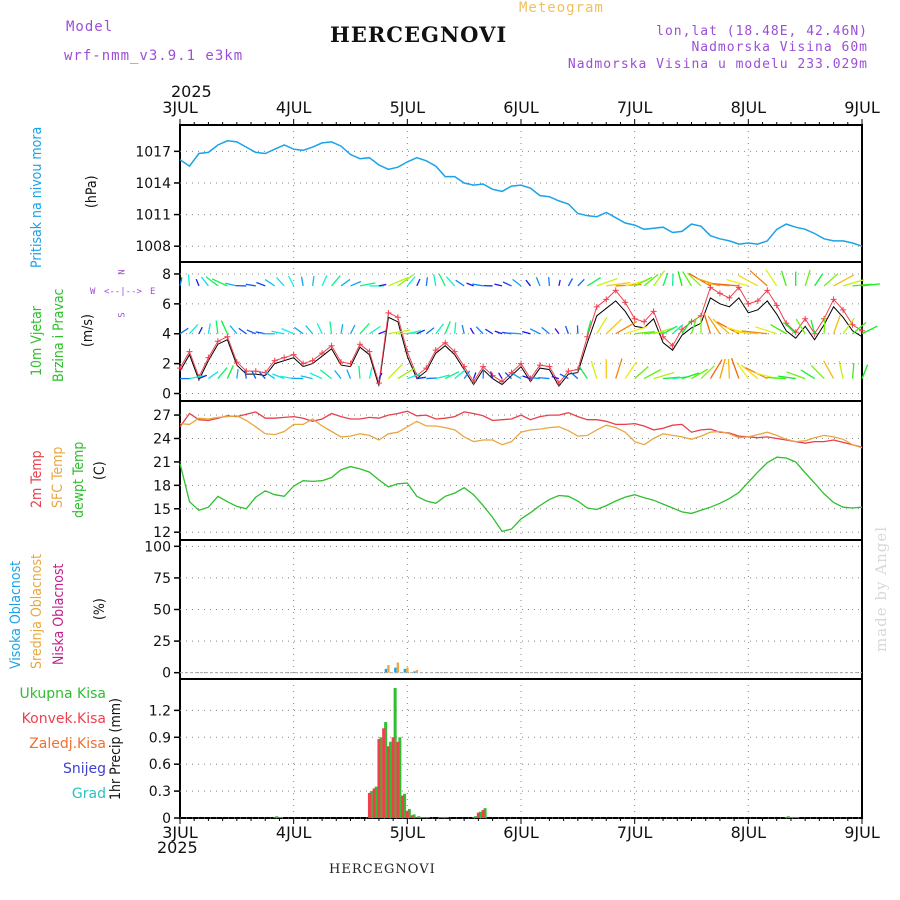  Describe the element at coordinates (166, 365) in the screenshot. I see `ytick-label: 2` at that location.